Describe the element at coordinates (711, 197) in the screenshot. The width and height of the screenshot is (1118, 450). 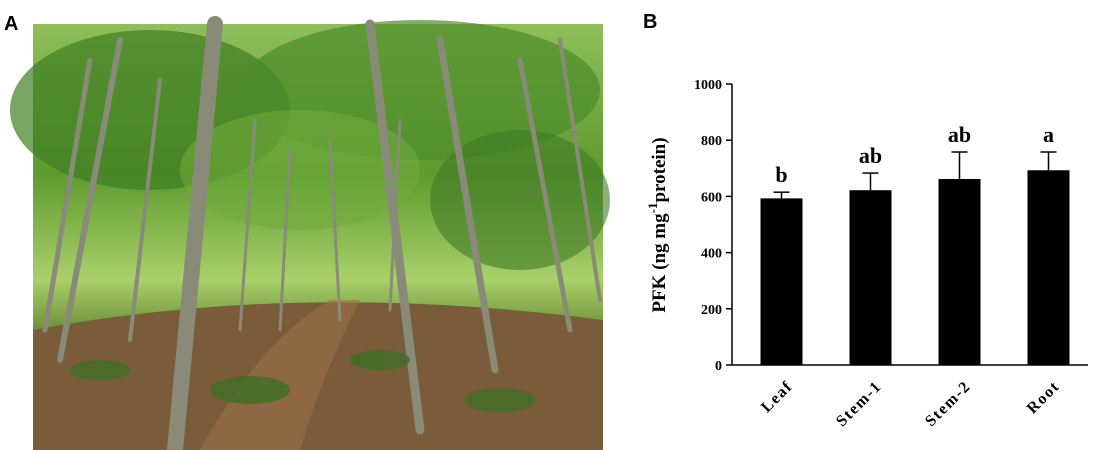
I see `y-tick-label: 600` at that location.